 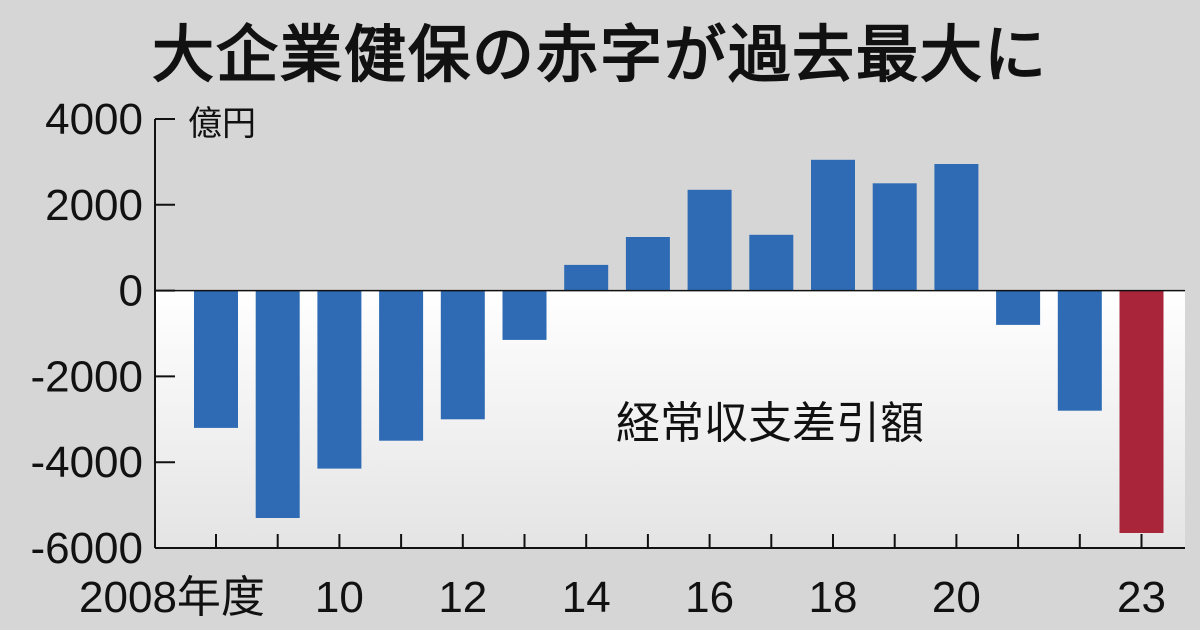 What do you see at coordinates (86, 462) in the screenshot?
I see `y-tick-label: -4000` at bounding box center [86, 462].